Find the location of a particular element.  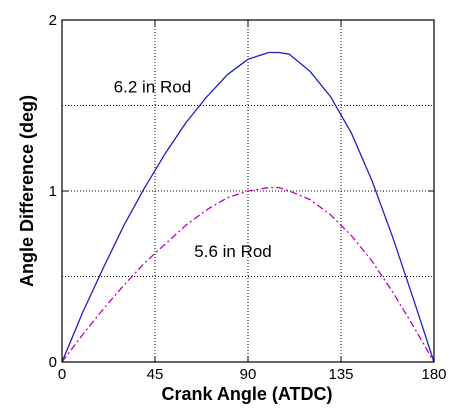

y-tick-label-2: 2 is located at coordinates (53, 20).